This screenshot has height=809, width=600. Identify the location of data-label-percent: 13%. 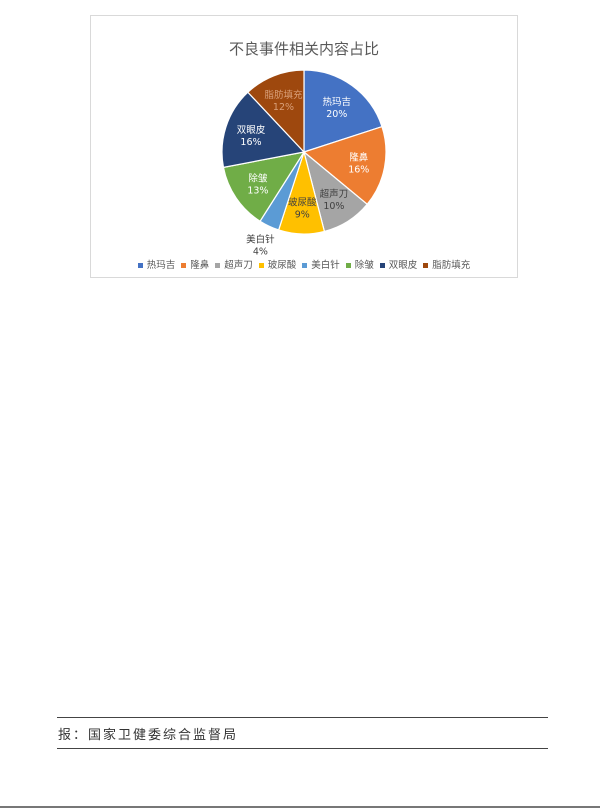
(257, 190).